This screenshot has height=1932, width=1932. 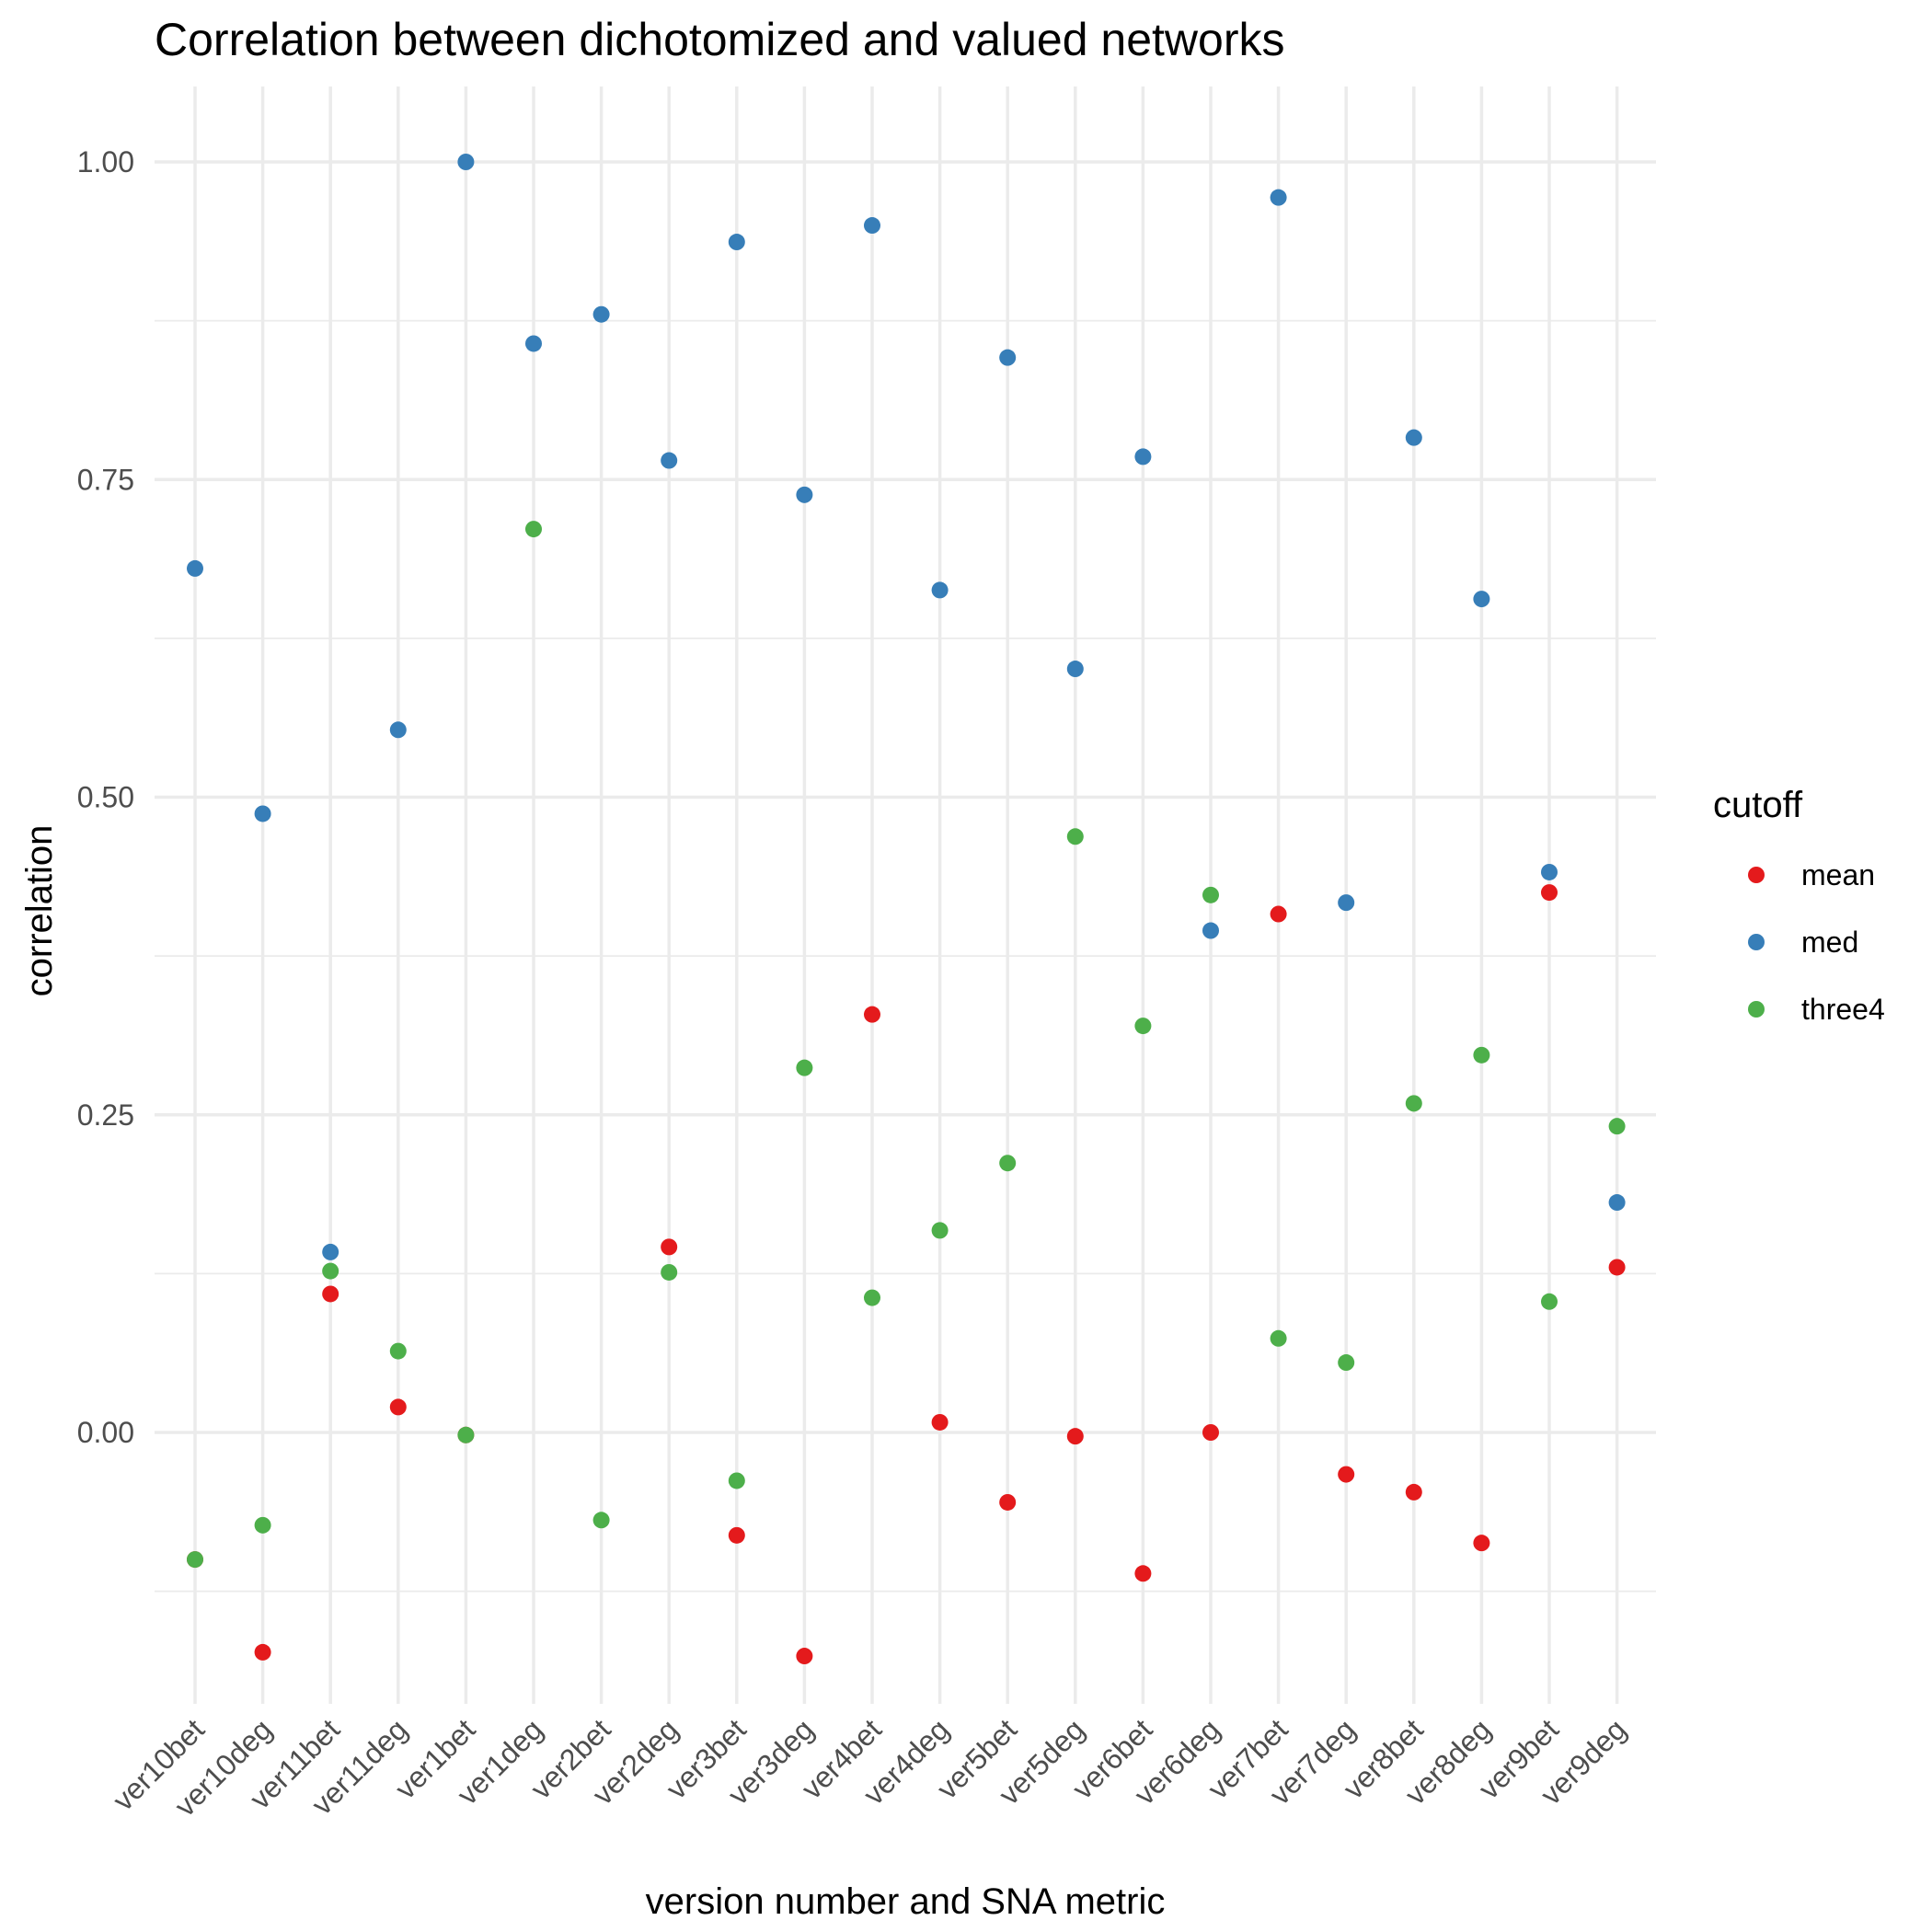 I want to click on data-point-mean-ver9bet, so click(x=1549, y=893).